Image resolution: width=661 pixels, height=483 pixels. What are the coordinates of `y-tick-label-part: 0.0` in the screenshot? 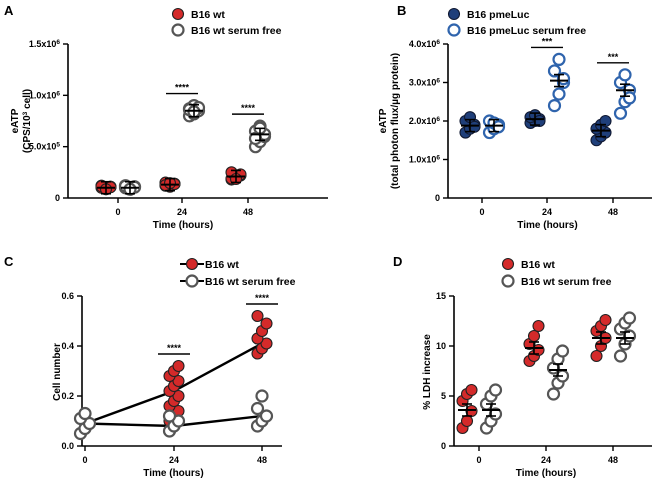 It's located at (67, 446).